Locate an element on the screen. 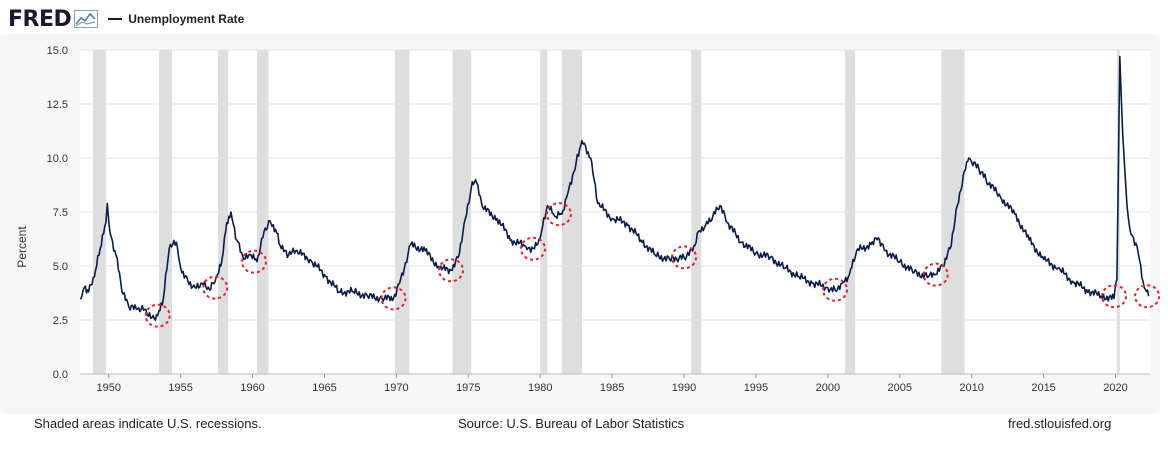 The height and width of the screenshot is (450, 1168). fred-logo: FRED is located at coordinates (40, 19).